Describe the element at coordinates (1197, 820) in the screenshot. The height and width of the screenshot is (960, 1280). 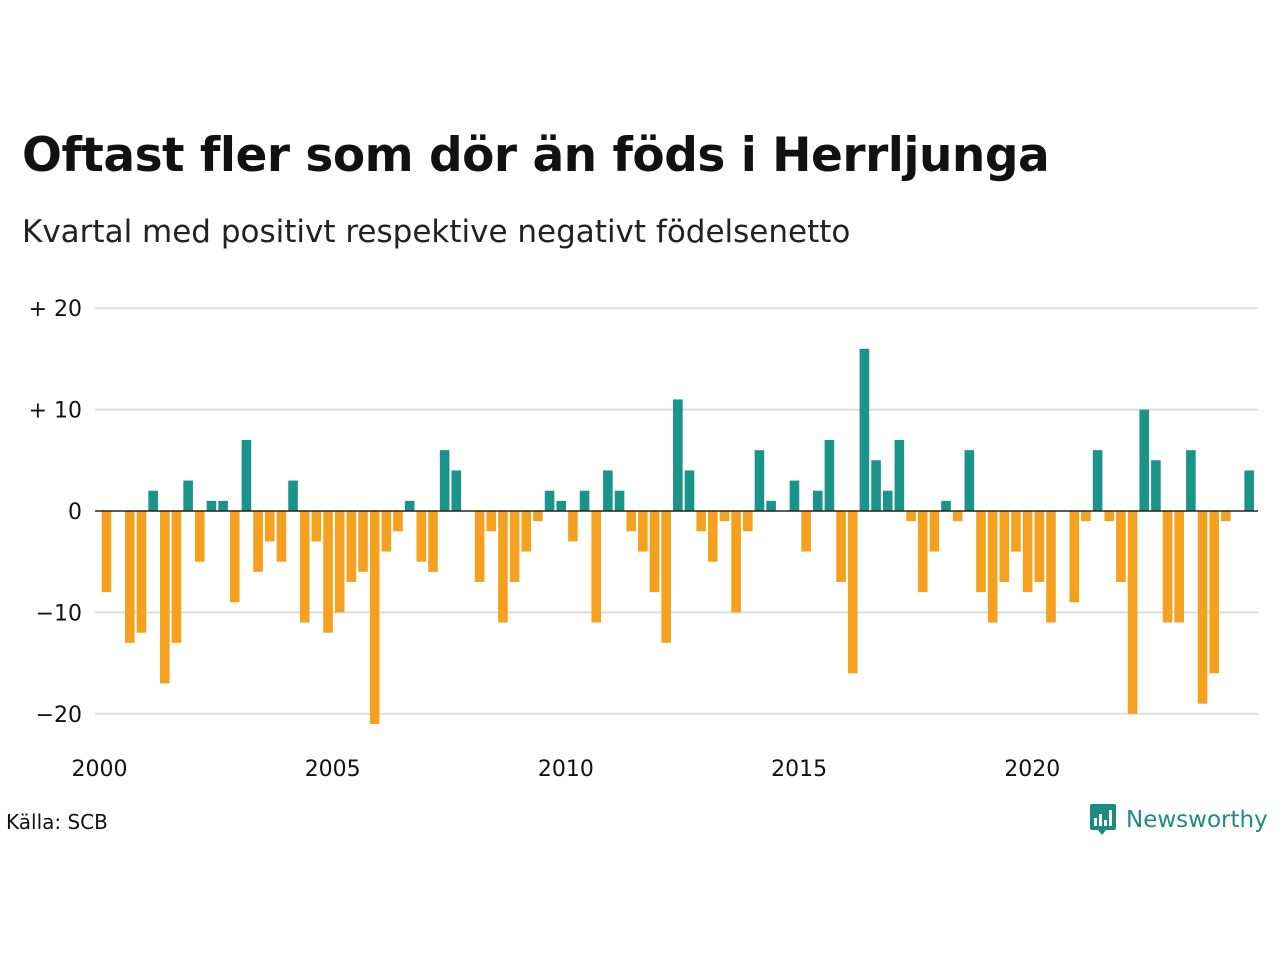
I see `logo-text: Newsworthy` at that location.